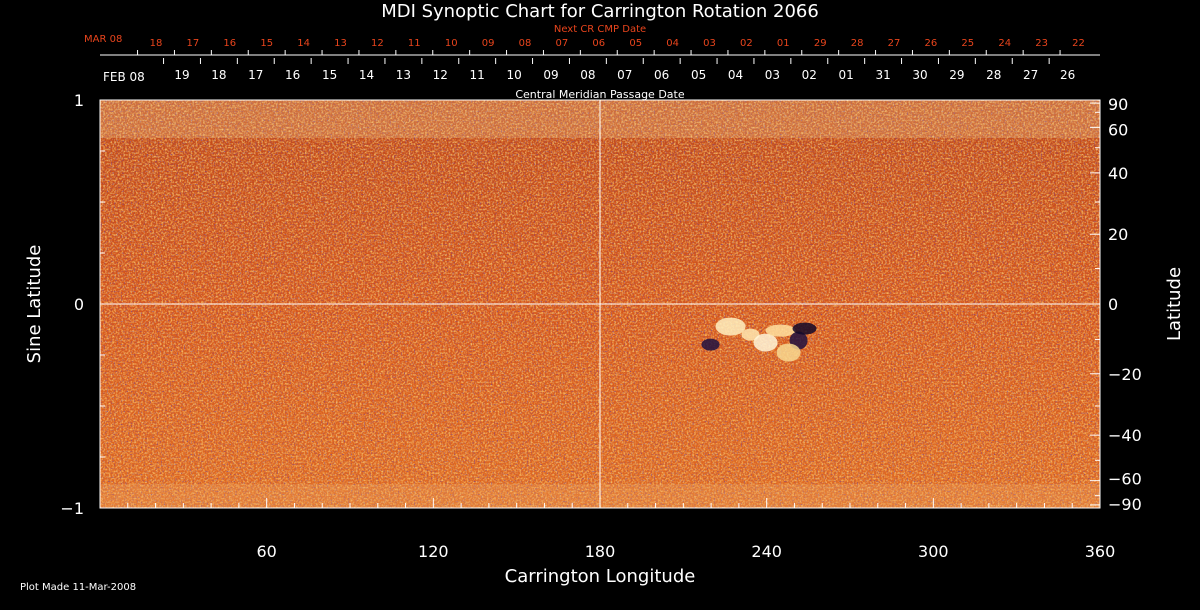  Describe the element at coordinates (635, 43) in the screenshot. I see `next-cr-date: 05` at that location.